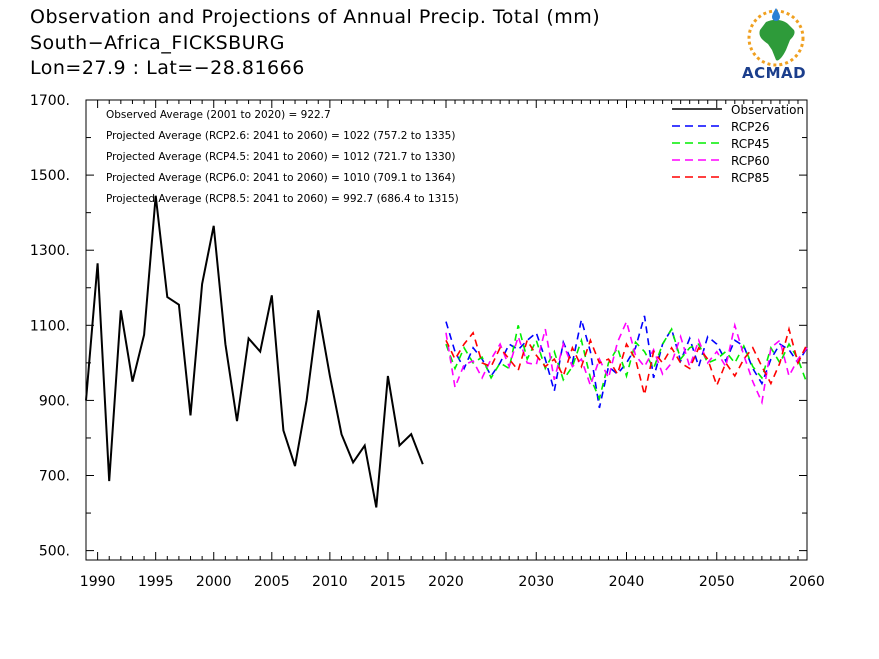 This screenshot has width=879, height=659. I want to click on series-line-rcp26, so click(626, 362).